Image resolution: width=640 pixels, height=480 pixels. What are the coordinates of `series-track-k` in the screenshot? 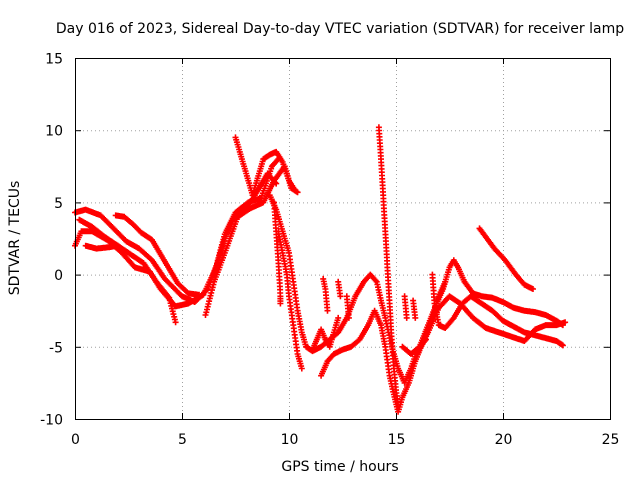 It's located at (383, 346).